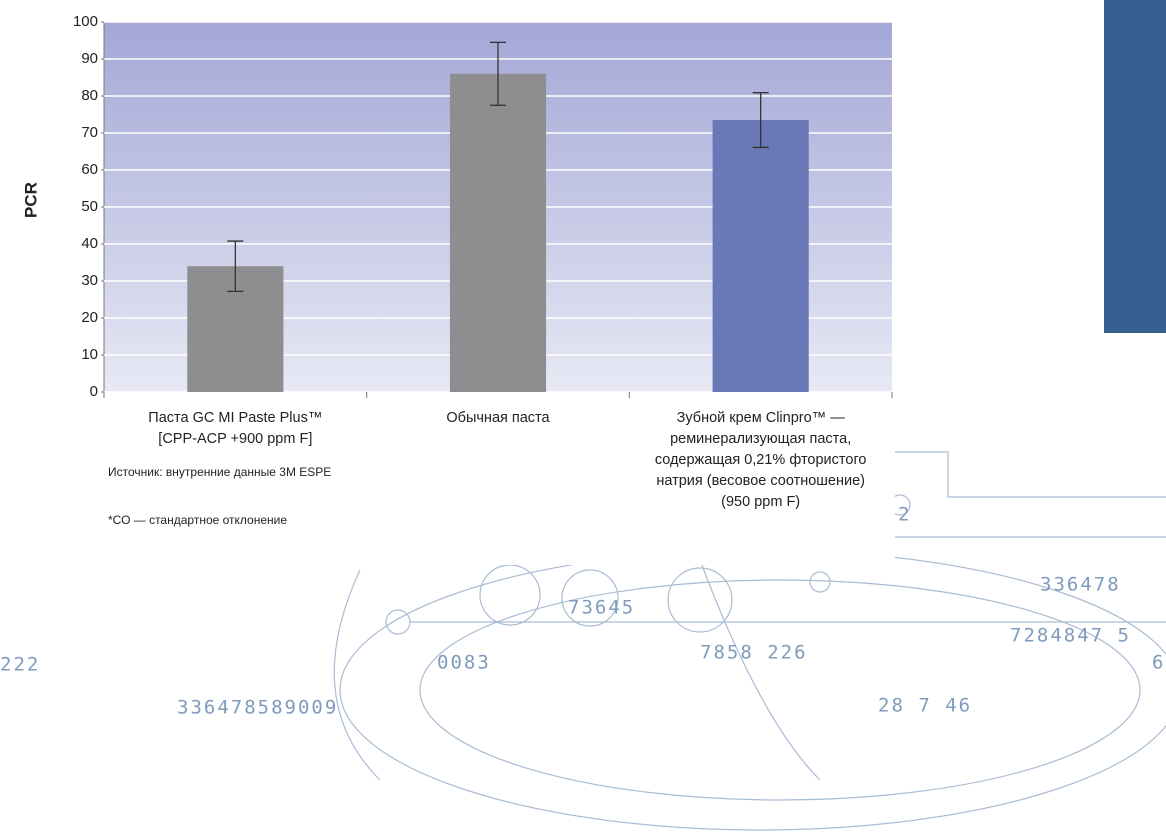 This screenshot has width=1166, height=838. What do you see at coordinates (498, 418) in the screenshot?
I see `x-tick-label: Обычная паста` at bounding box center [498, 418].